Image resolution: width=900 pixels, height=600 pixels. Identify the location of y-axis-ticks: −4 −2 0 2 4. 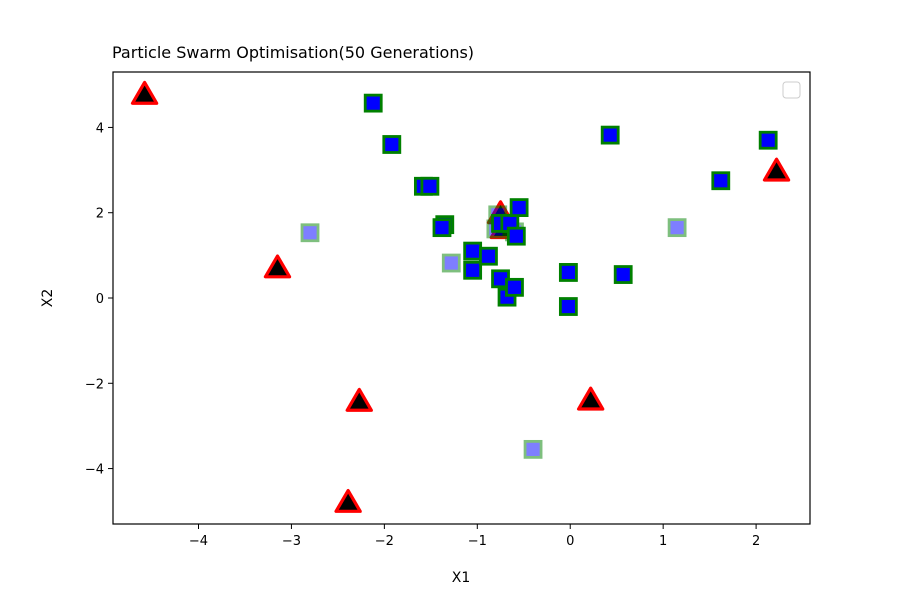
(99, 299).